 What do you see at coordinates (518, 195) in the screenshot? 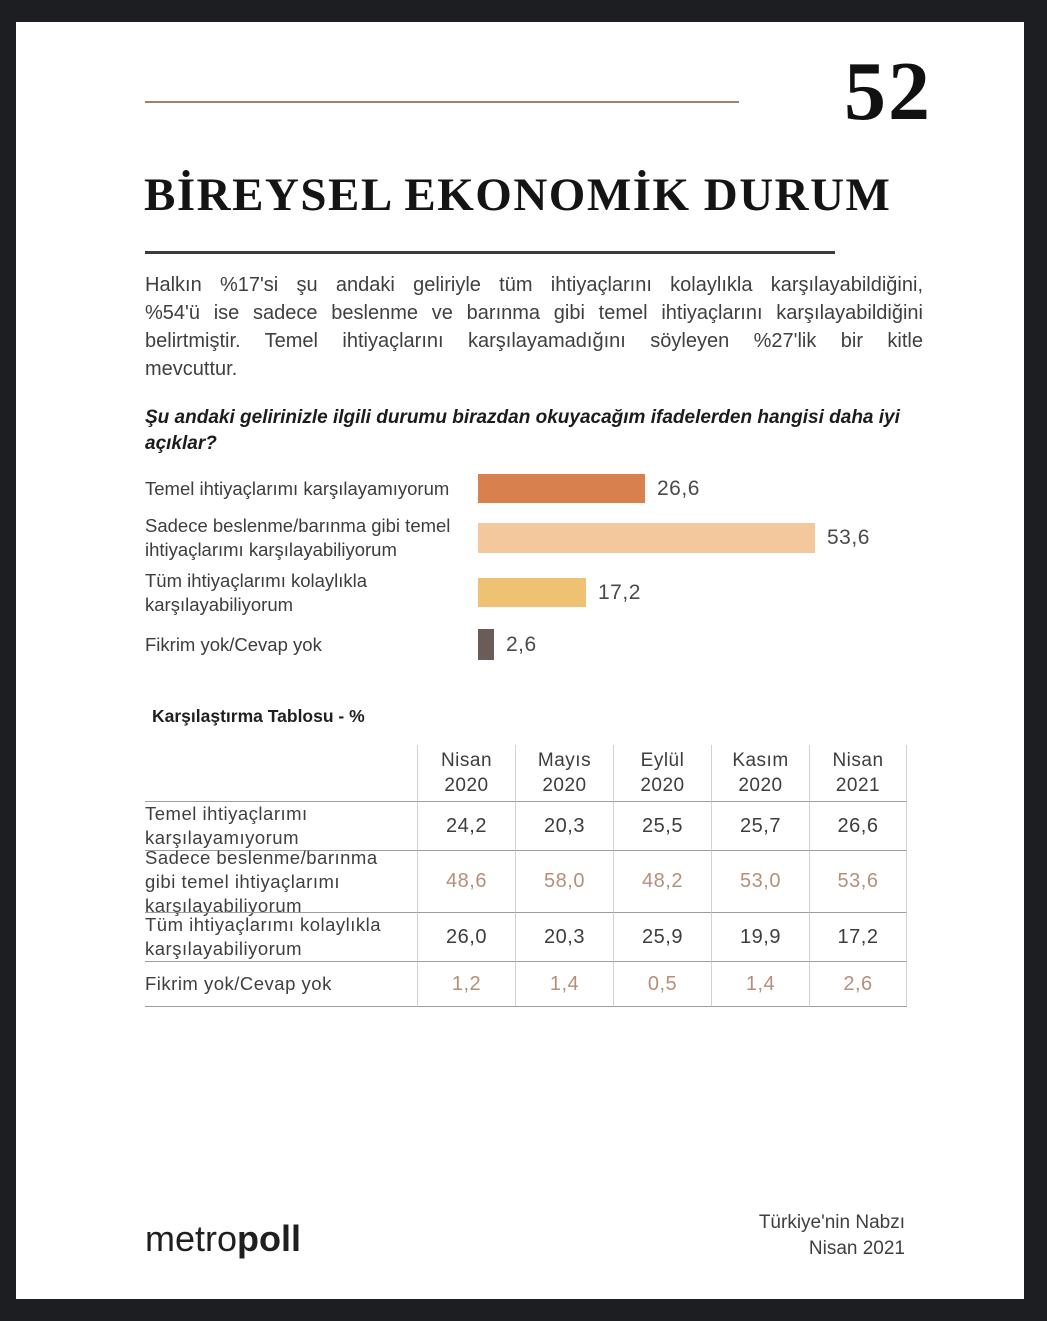
I see `page-title: BİREYSEL EKONOMİK DURUM` at bounding box center [518, 195].